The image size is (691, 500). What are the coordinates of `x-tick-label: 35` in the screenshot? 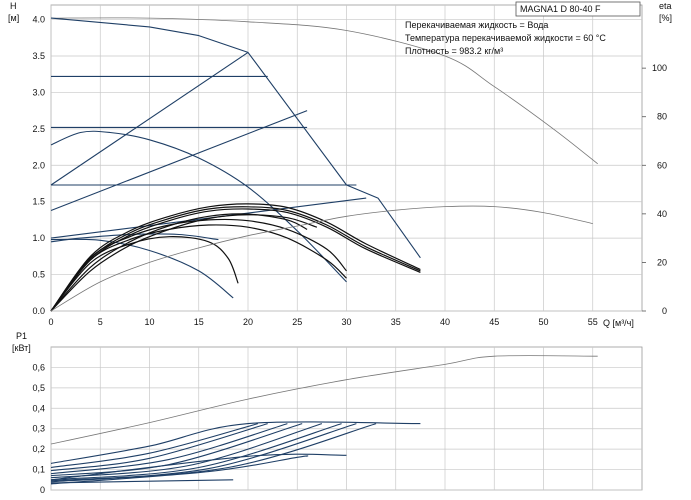 It's located at (396, 322).